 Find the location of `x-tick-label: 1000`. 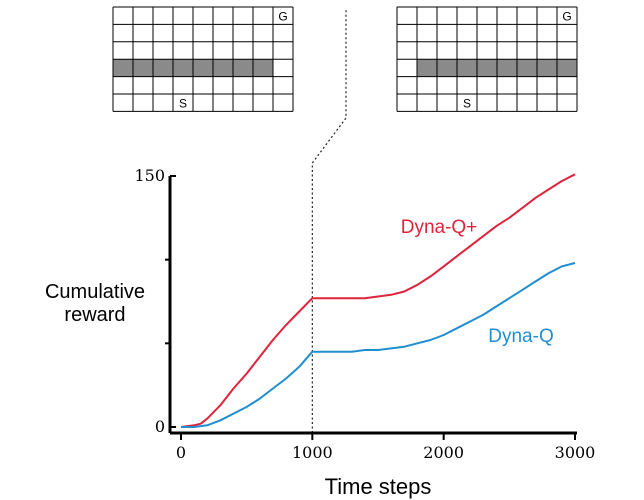

x-tick-label: 1000 is located at coordinates (312, 452).